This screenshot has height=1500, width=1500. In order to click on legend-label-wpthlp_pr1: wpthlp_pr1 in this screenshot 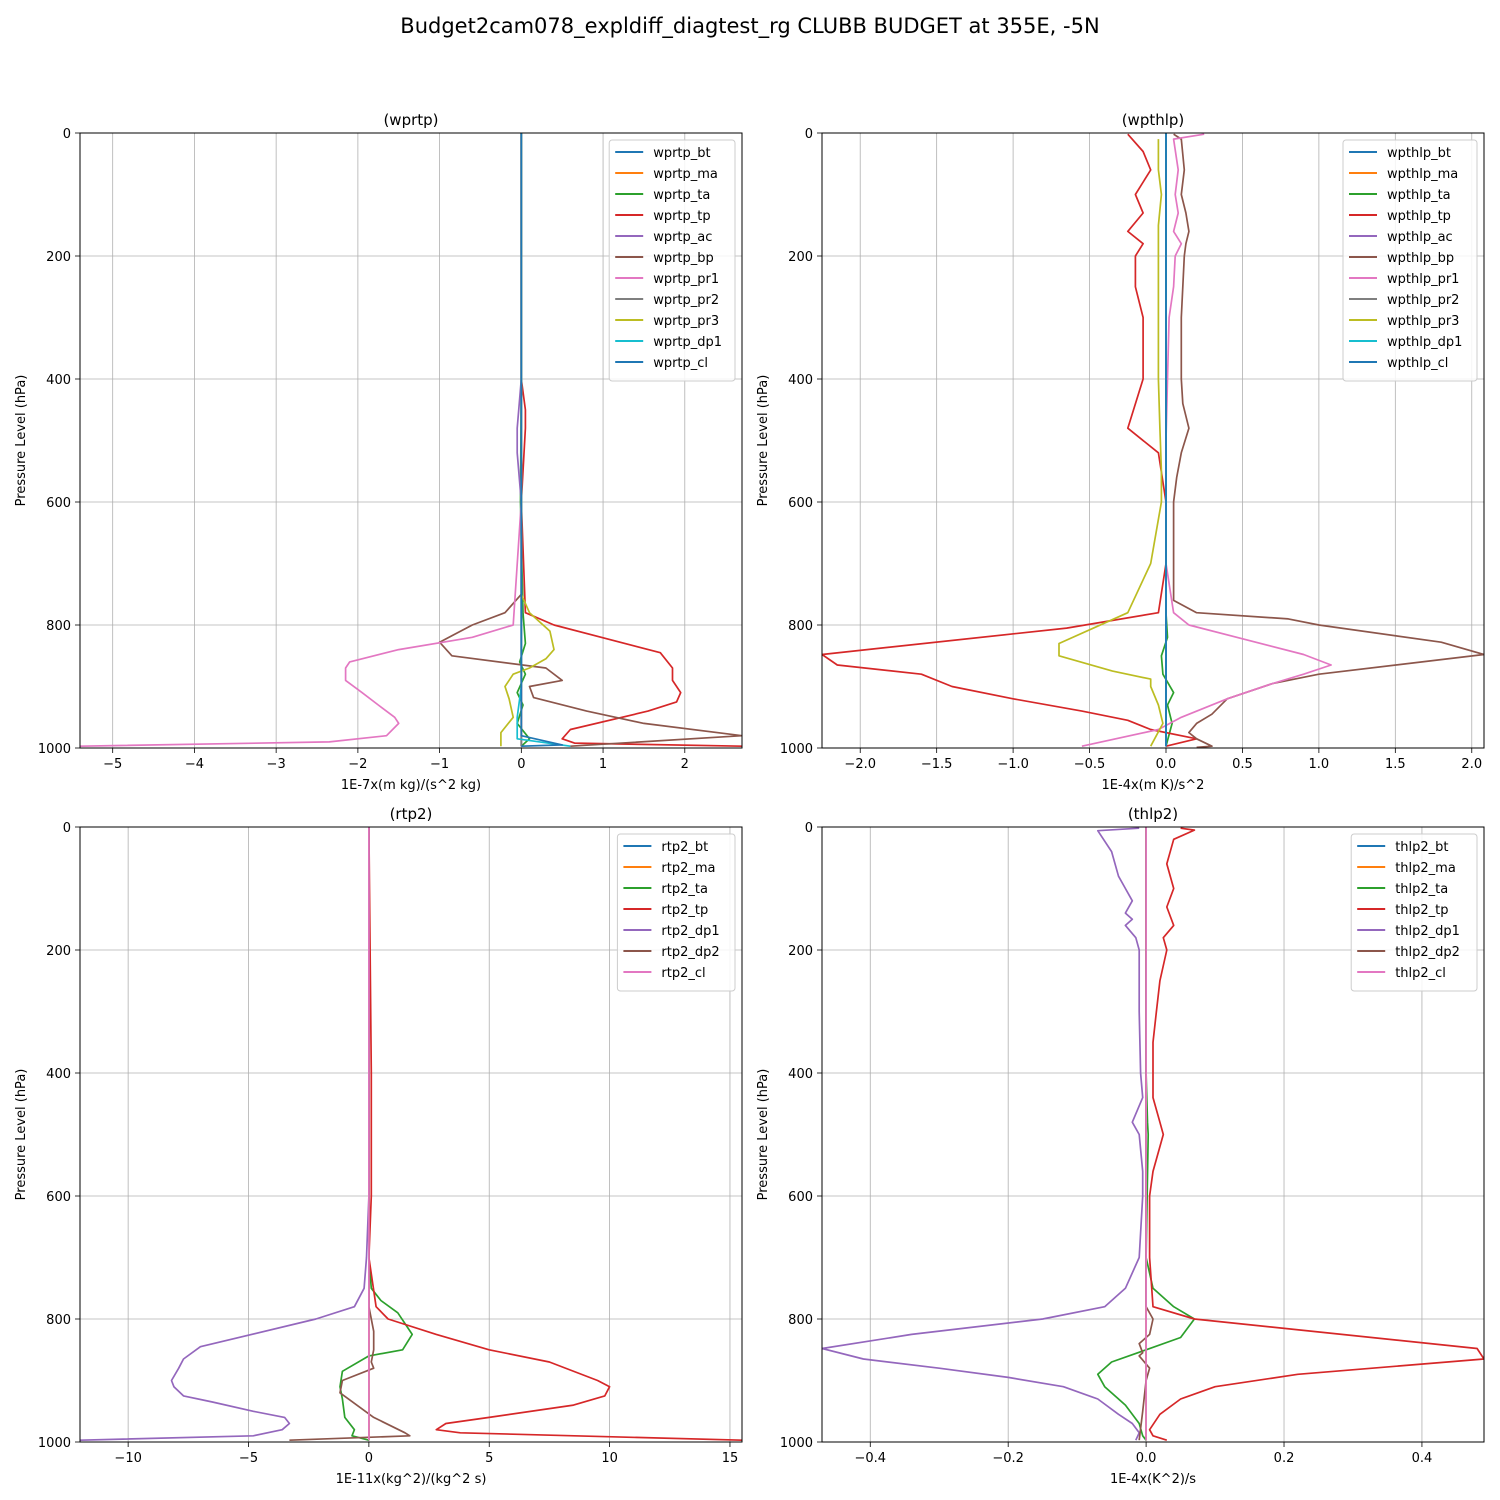, I will do `click(1423, 279)`.